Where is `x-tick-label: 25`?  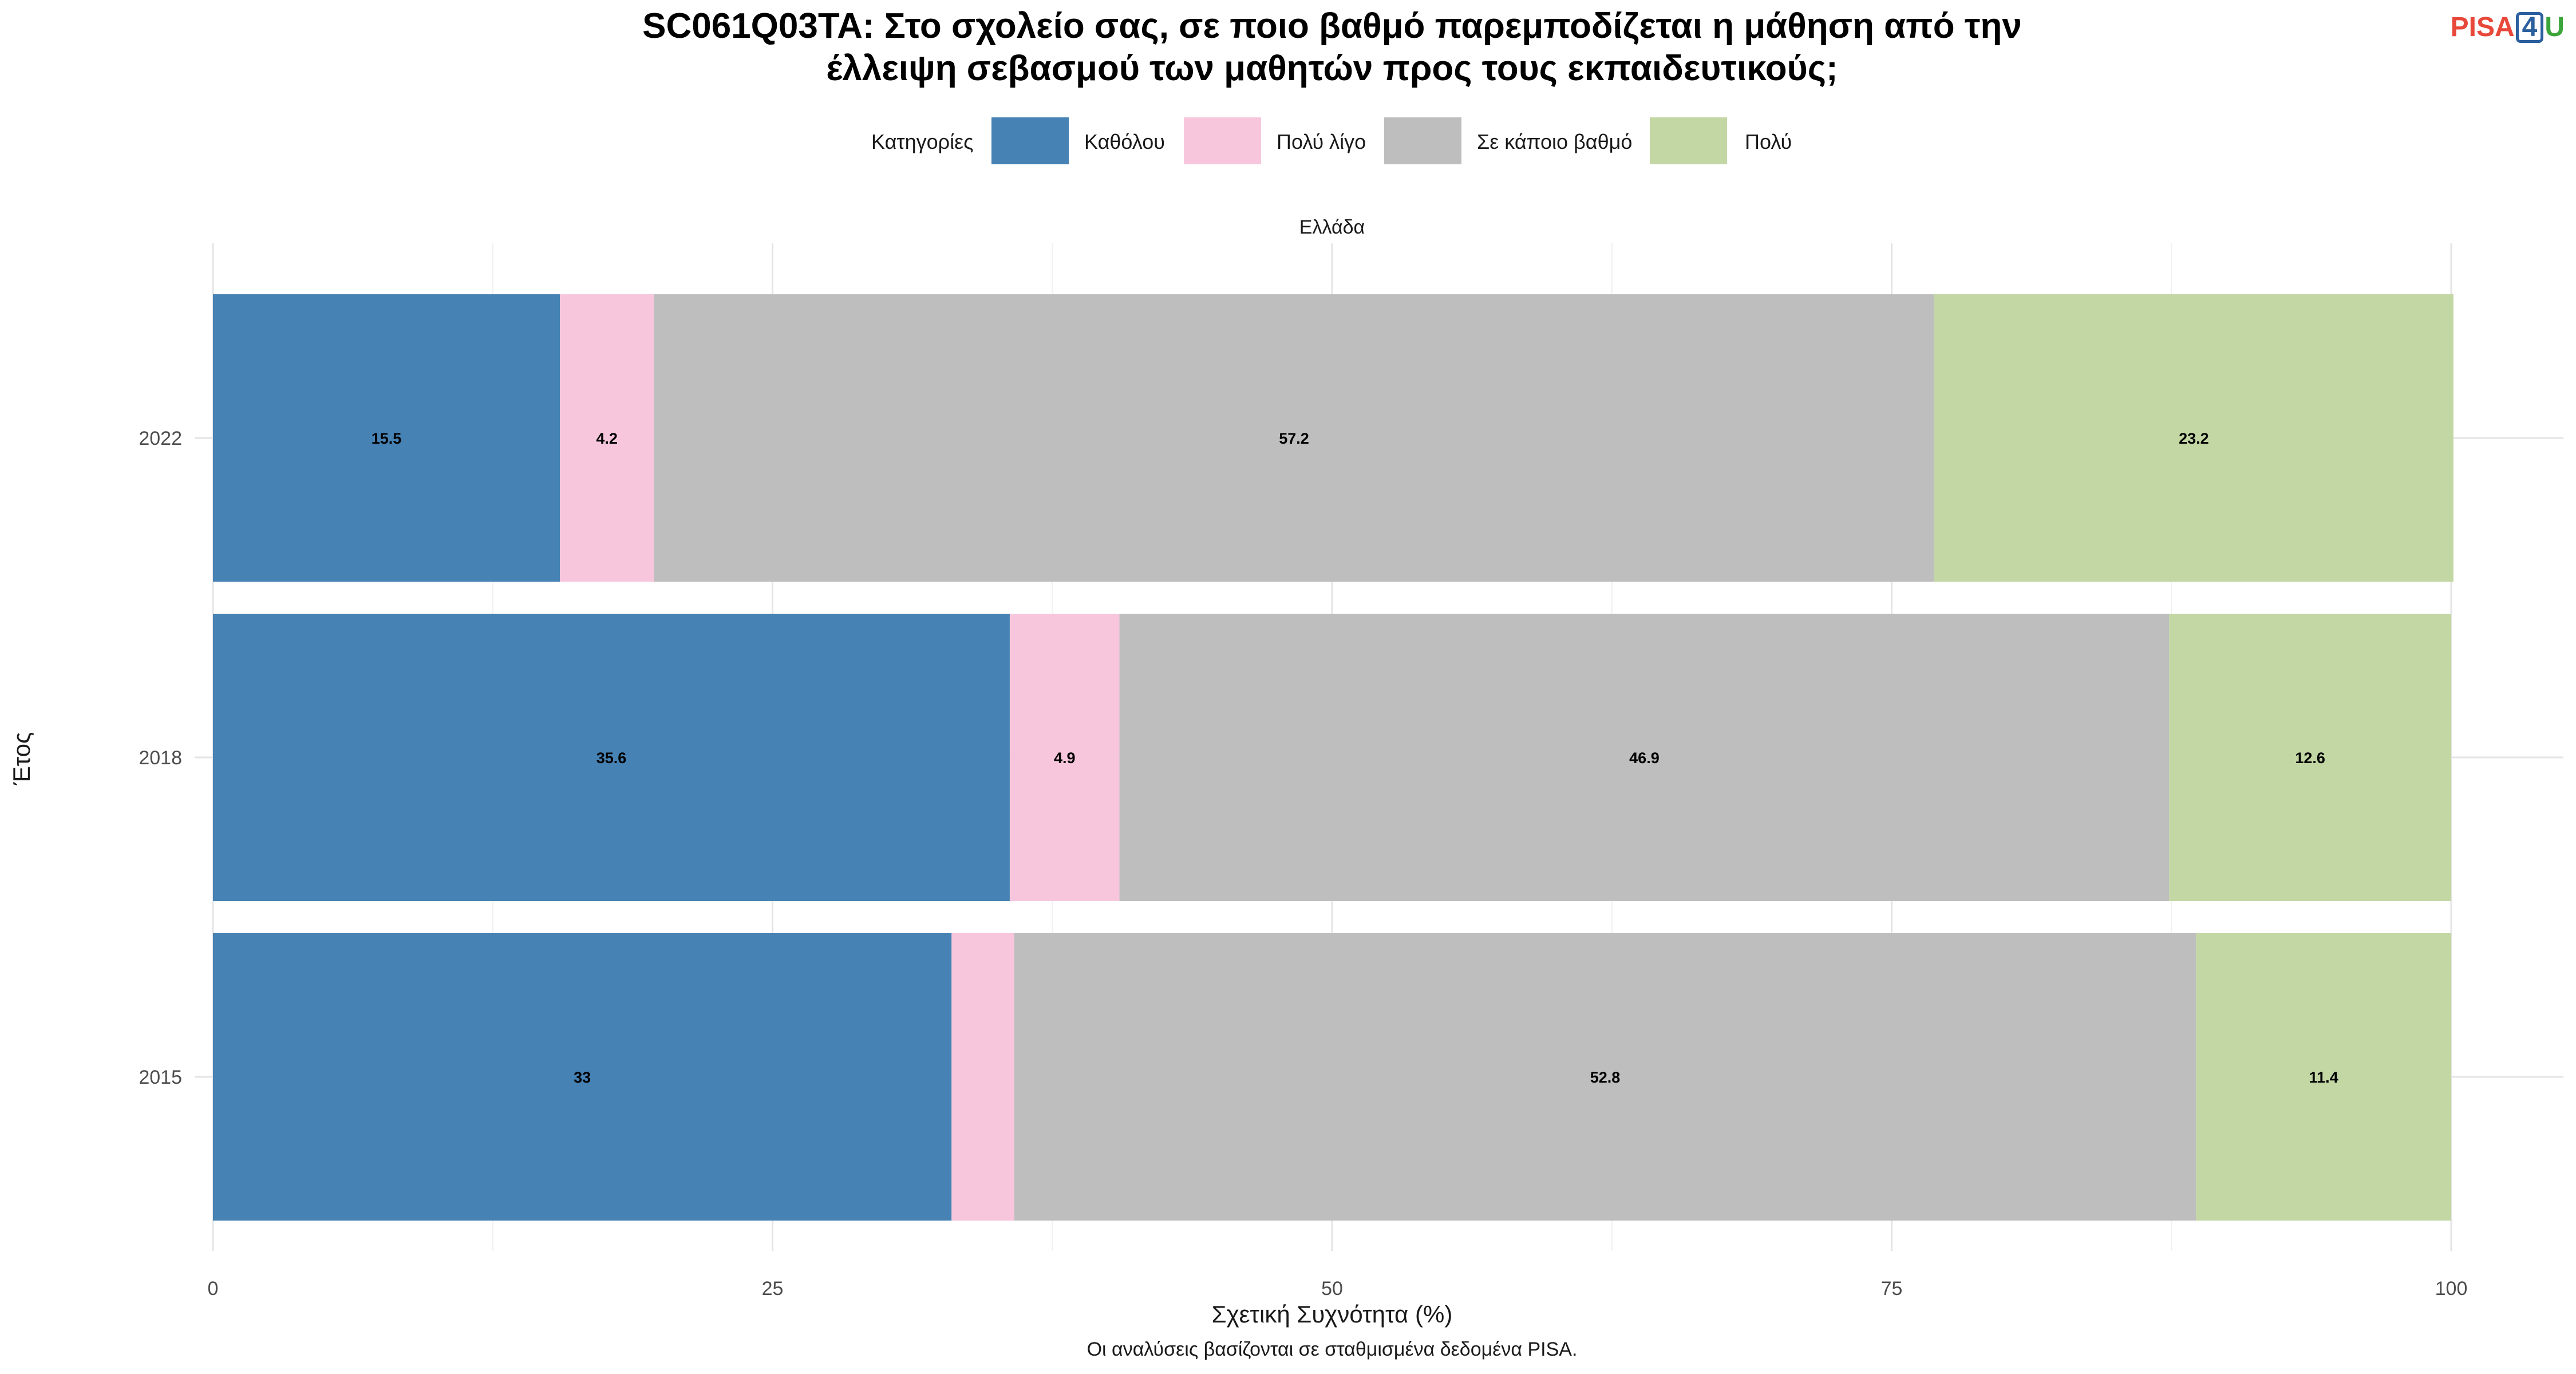
x-tick-label: 25 is located at coordinates (773, 1289).